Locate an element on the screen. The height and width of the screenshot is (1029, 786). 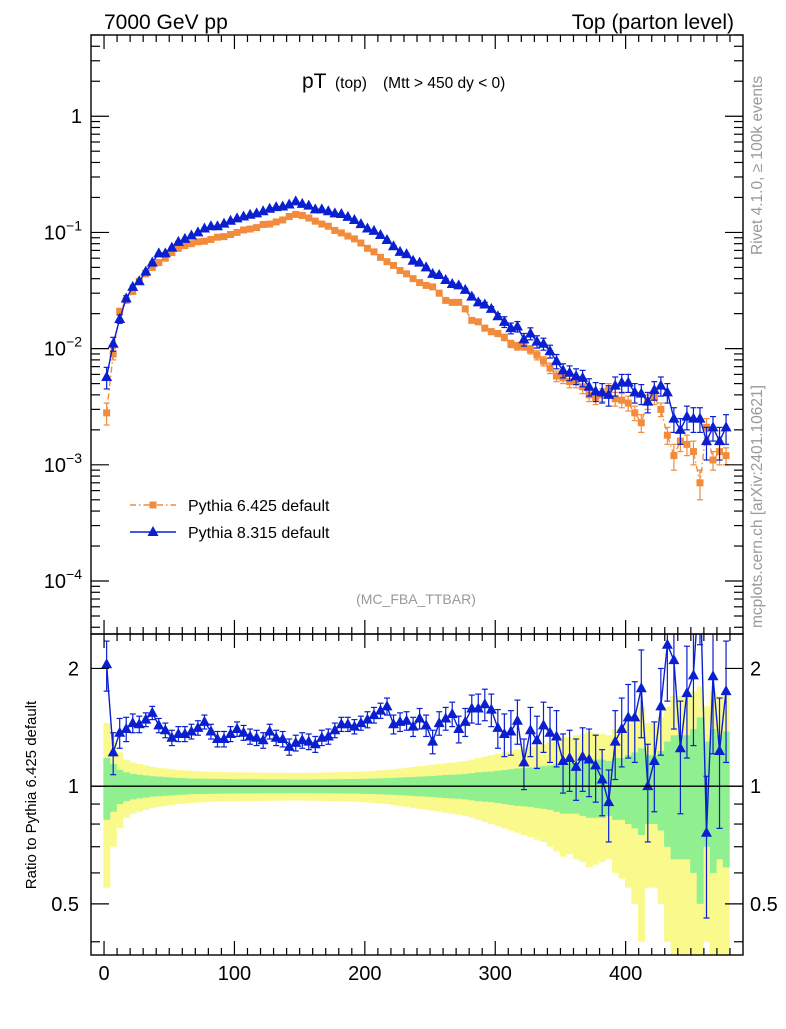
x-tick-label: 0 is located at coordinates (103, 974).